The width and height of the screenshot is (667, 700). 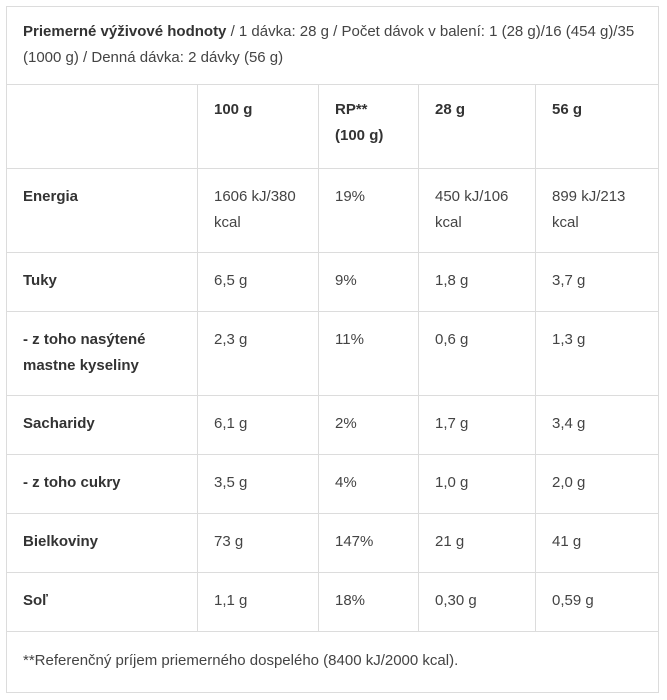 What do you see at coordinates (597, 484) in the screenshot?
I see `value-cell: 2,0 g` at bounding box center [597, 484].